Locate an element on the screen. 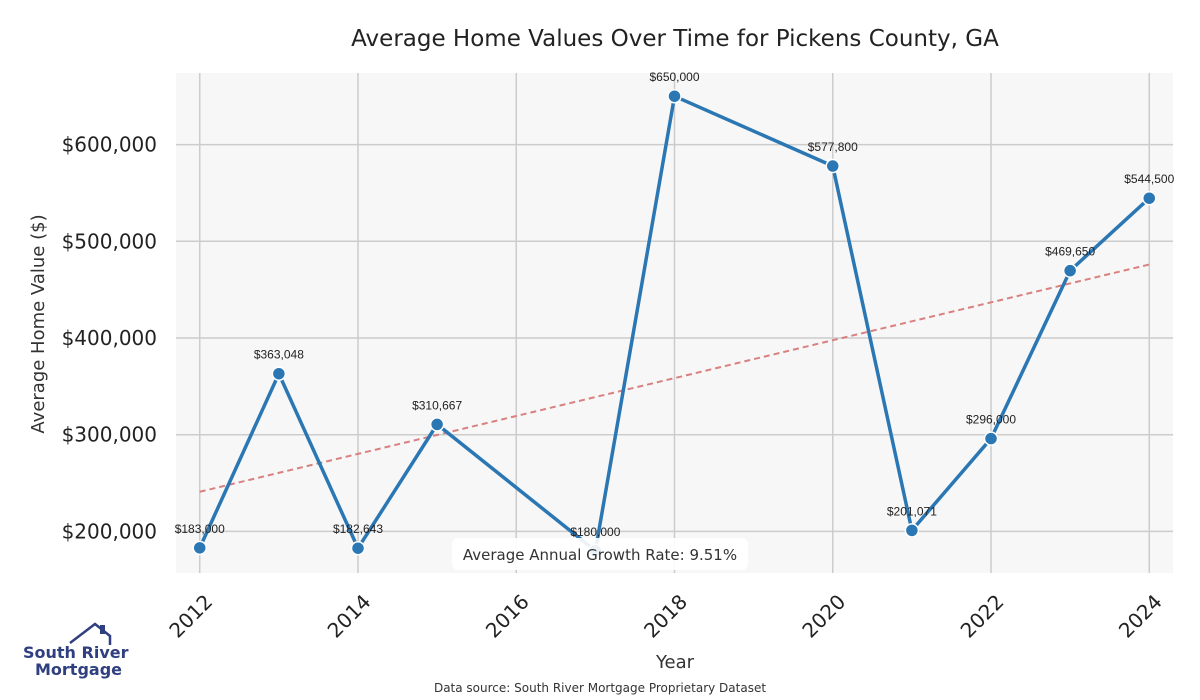  x-tick-label: 2014 is located at coordinates (349, 616).